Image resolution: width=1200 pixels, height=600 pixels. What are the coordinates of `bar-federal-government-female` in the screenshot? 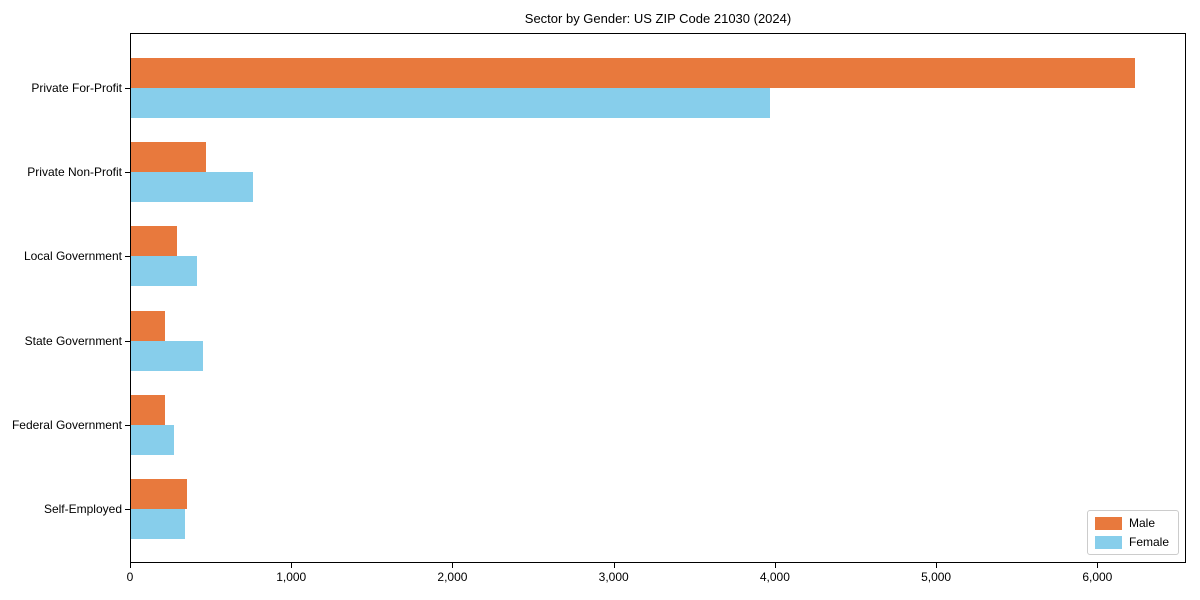 It's located at (152, 439).